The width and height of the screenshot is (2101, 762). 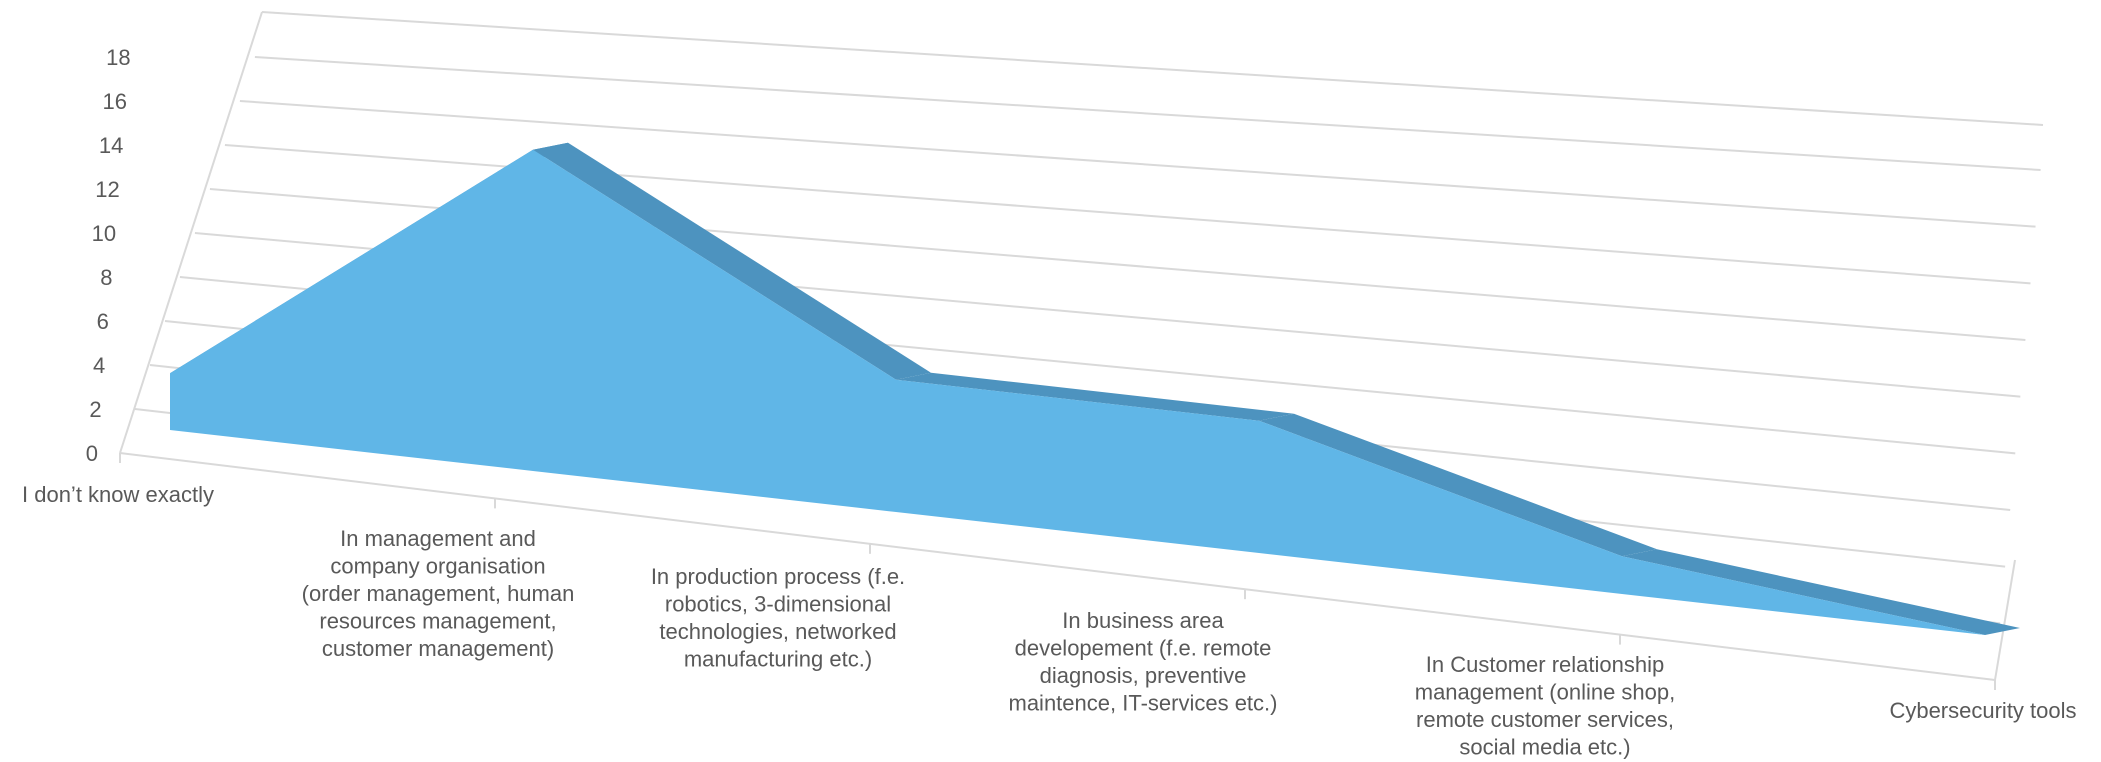 What do you see at coordinates (106, 277) in the screenshot?
I see `y-tick-label: 8` at bounding box center [106, 277].